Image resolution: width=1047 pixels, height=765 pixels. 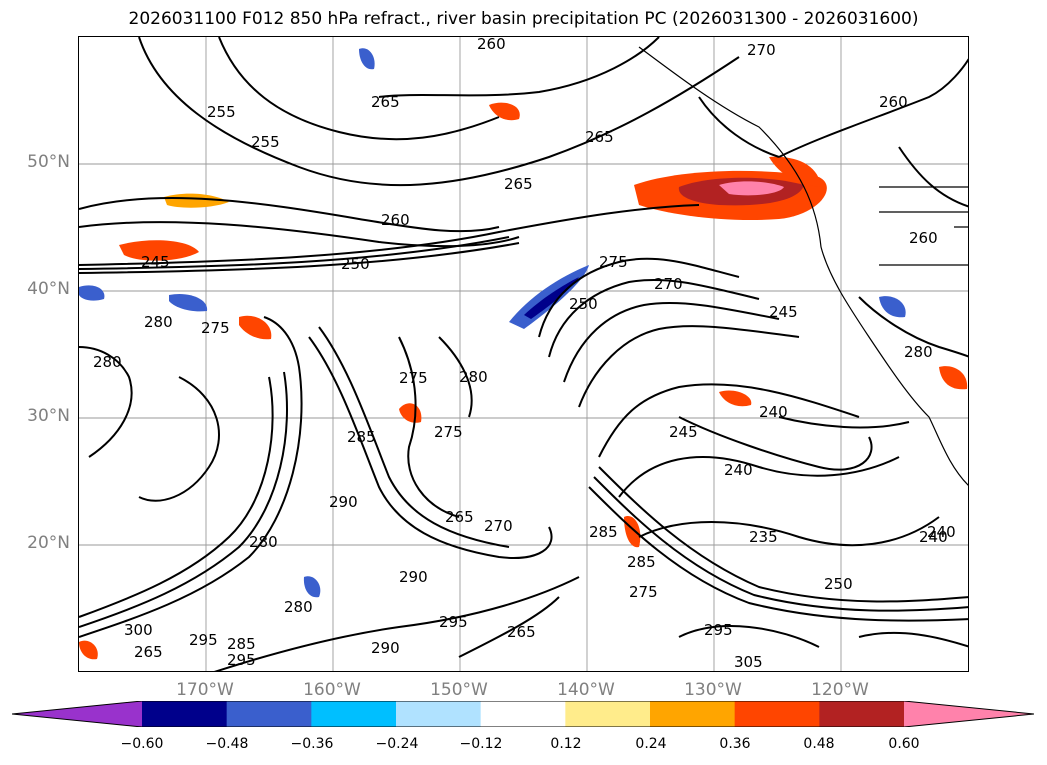 What do you see at coordinates (397, 744) in the screenshot?
I see `colorbar-tick: −0.24` at bounding box center [397, 744].